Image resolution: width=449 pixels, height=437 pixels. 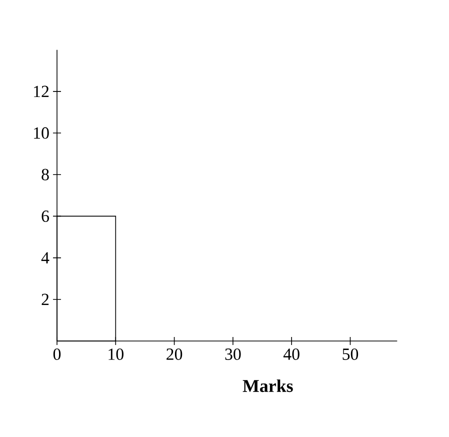 I want to click on x-tick-label: 10, so click(x=116, y=354).